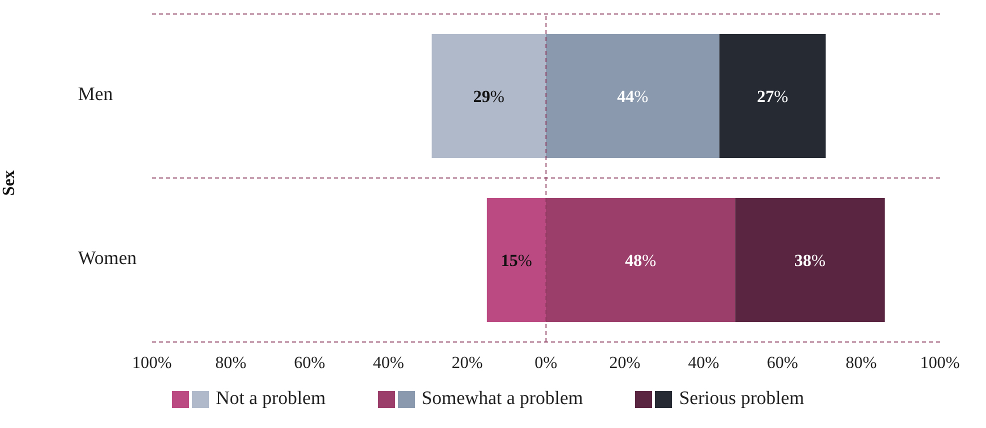 The height and width of the screenshot is (428, 986). What do you see at coordinates (503, 399) in the screenshot?
I see `legend-label: Somewhat a problem` at bounding box center [503, 399].